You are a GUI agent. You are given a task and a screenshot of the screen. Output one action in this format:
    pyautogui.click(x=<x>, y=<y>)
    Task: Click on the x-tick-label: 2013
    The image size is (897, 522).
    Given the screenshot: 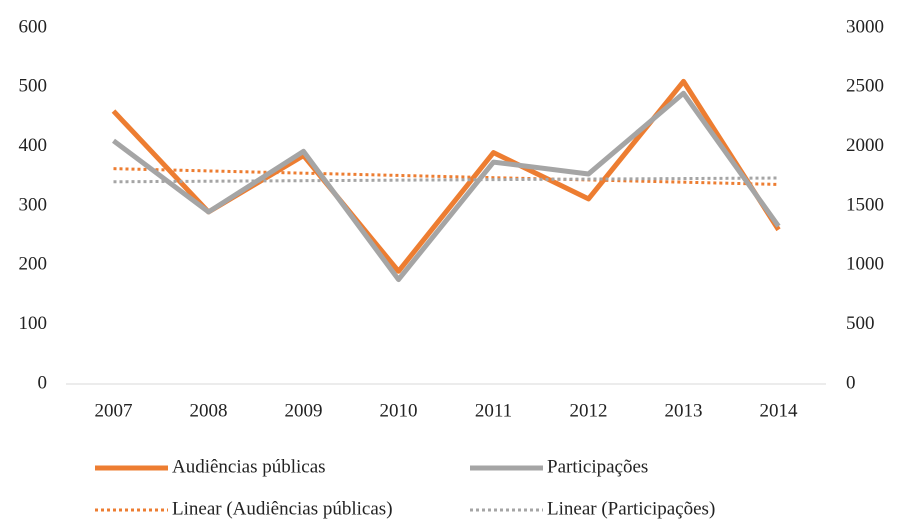 What is the action you would take?
    pyautogui.click(x=684, y=410)
    